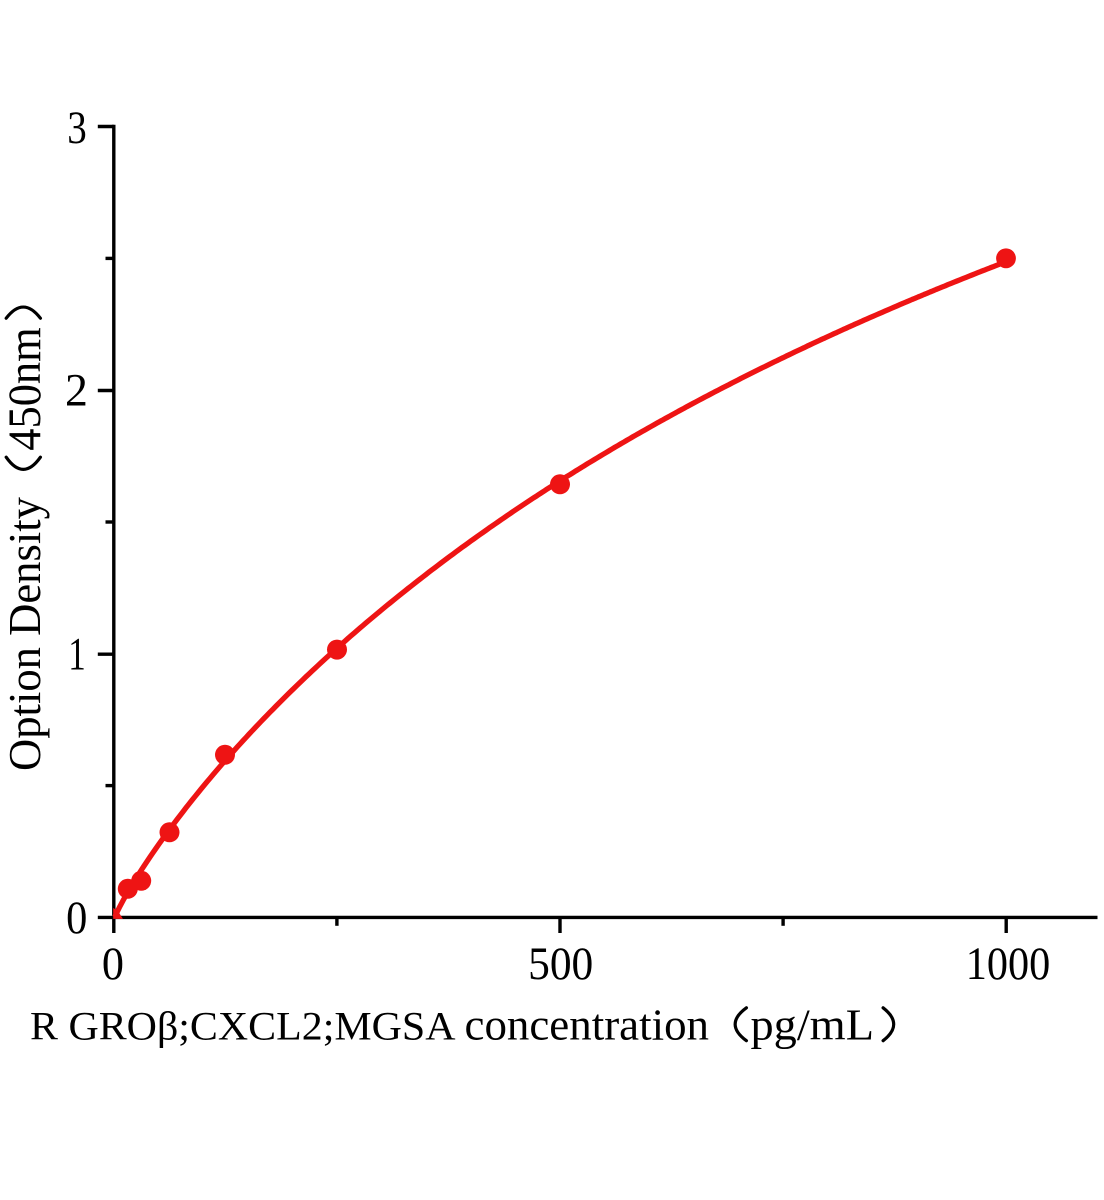 The width and height of the screenshot is (1104, 1200). Describe the element at coordinates (1008, 964) in the screenshot. I see `svg-text: 1000` at that location.